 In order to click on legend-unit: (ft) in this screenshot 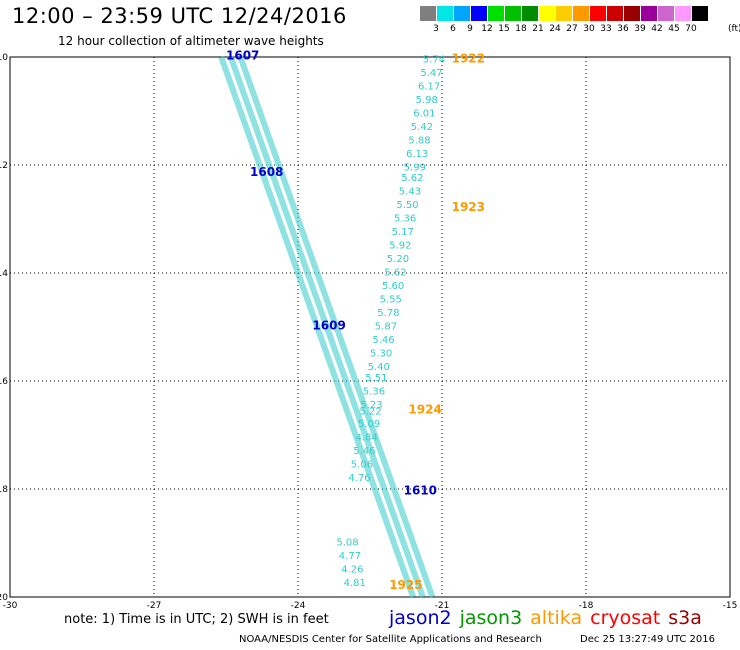, I will do `click(734, 29)`.